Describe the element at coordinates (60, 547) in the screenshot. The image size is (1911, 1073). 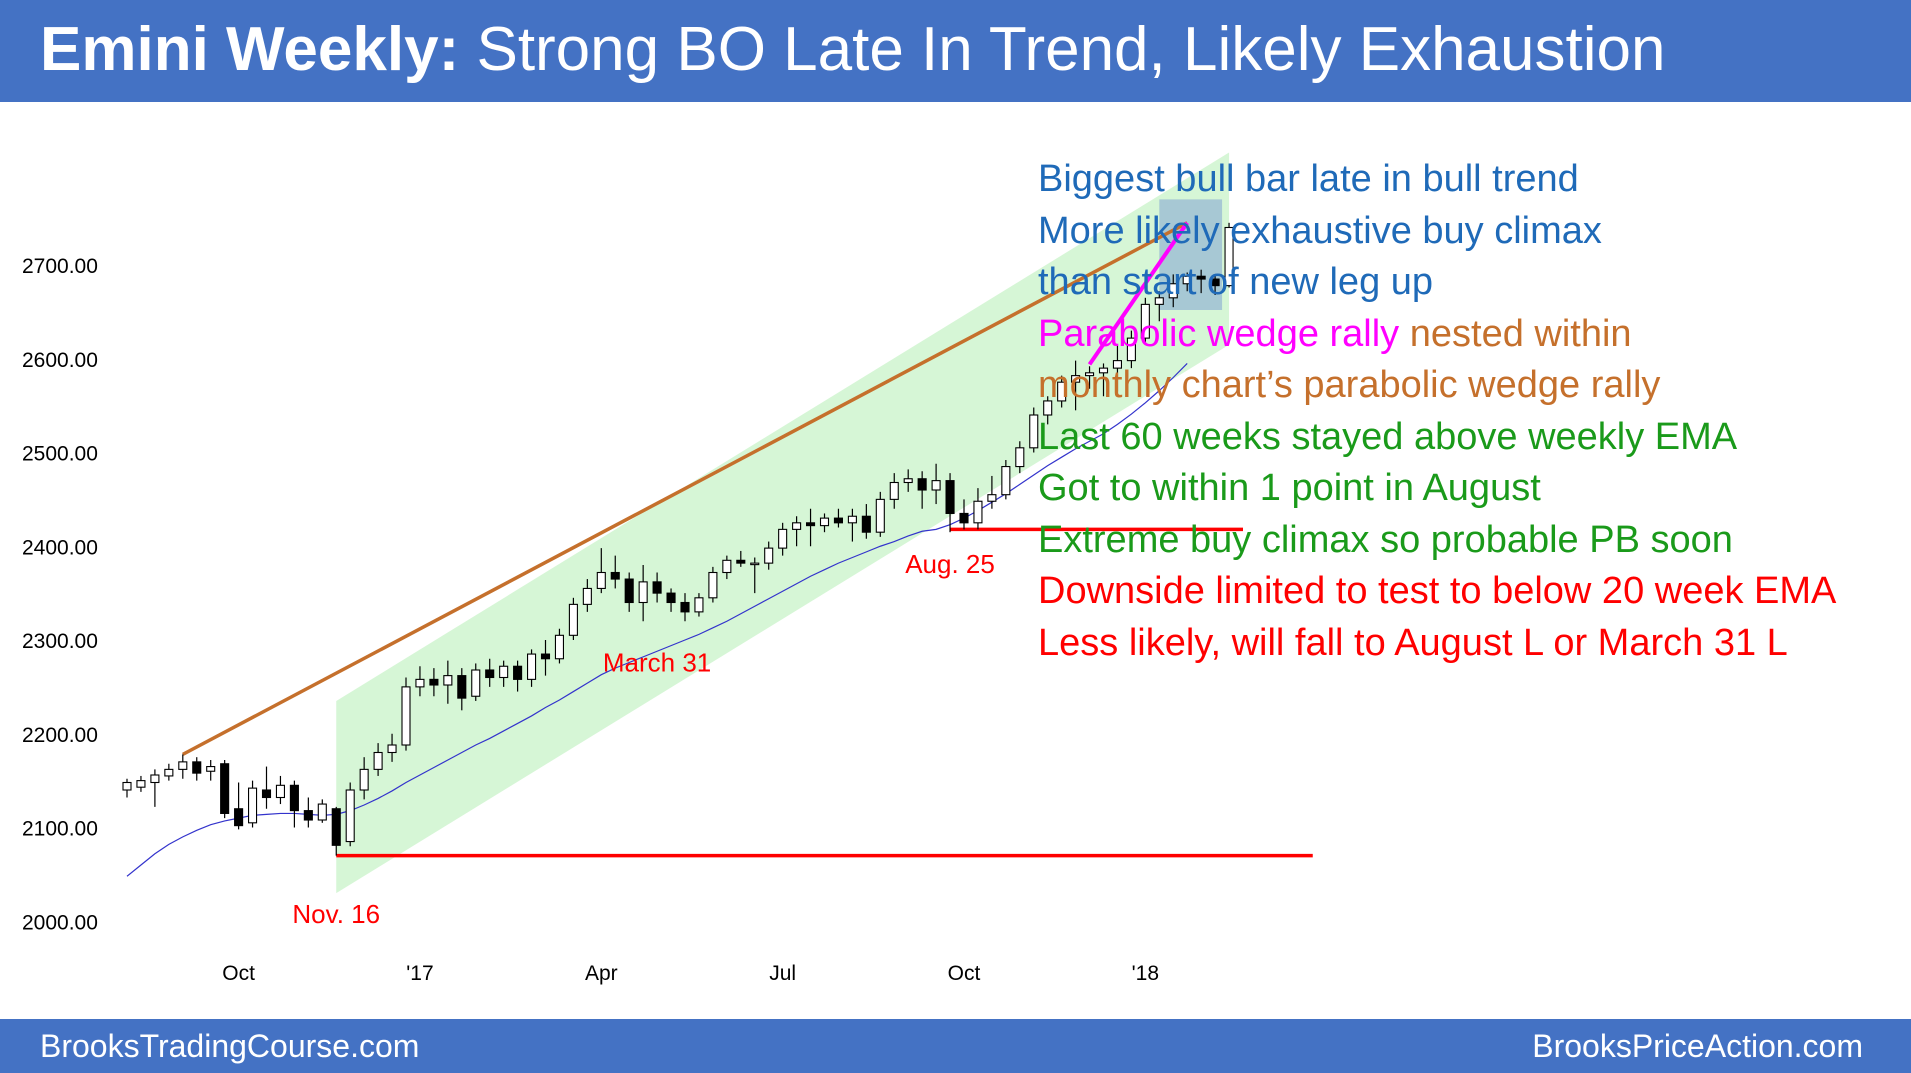
I see `y-tick-label: 2400.00` at that location.